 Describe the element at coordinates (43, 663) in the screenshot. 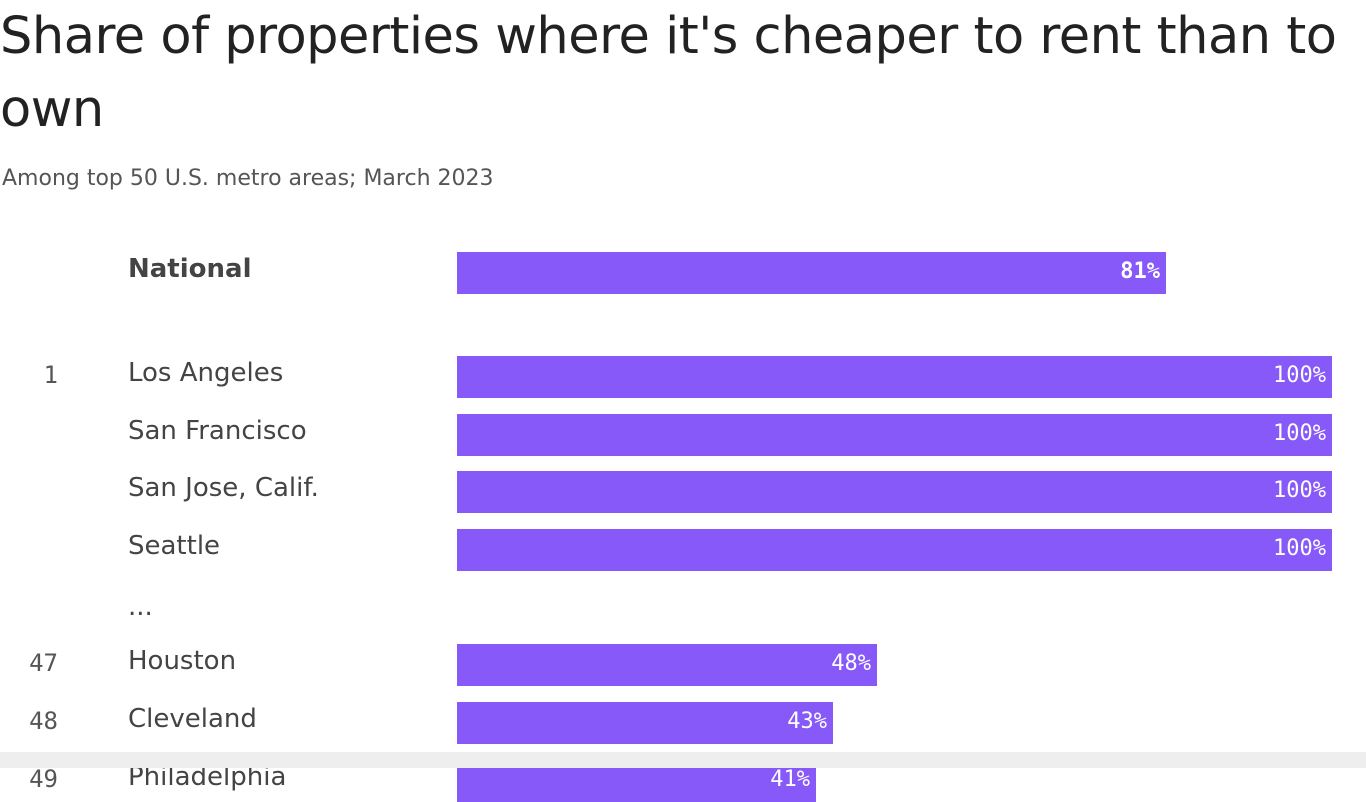

I see `rank-label: 47` at that location.